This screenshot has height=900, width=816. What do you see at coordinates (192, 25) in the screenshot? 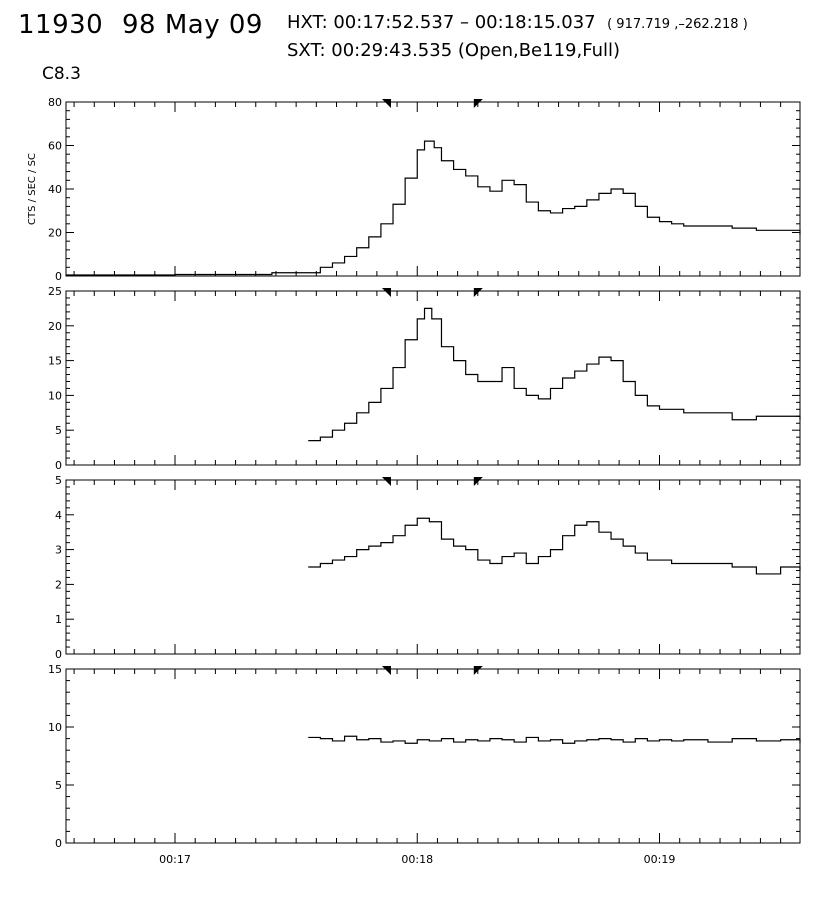
I see `event-date: 98 May 09` at bounding box center [192, 25].